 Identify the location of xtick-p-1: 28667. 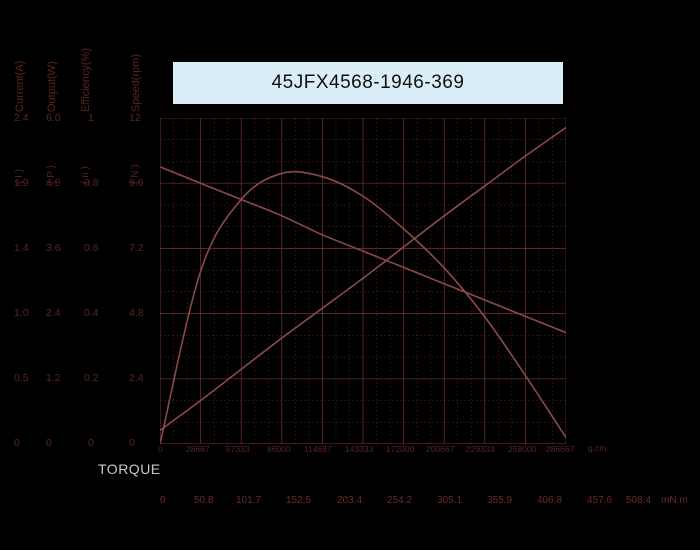
(198, 449).